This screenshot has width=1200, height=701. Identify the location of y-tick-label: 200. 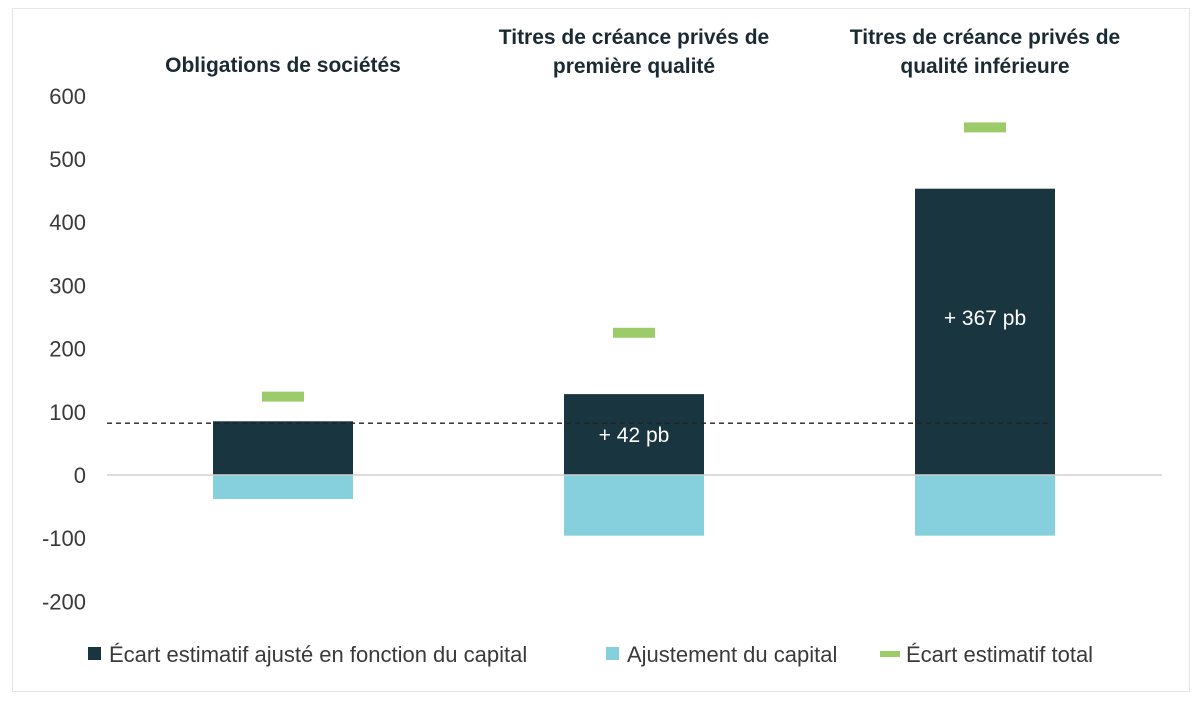
(67, 349).